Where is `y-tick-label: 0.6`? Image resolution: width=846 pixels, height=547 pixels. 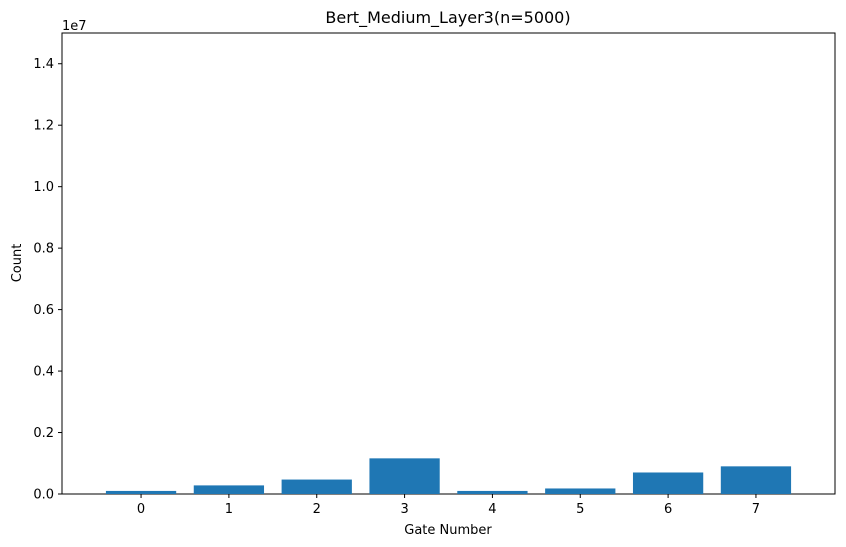
y-tick-label: 0.6 is located at coordinates (43, 310).